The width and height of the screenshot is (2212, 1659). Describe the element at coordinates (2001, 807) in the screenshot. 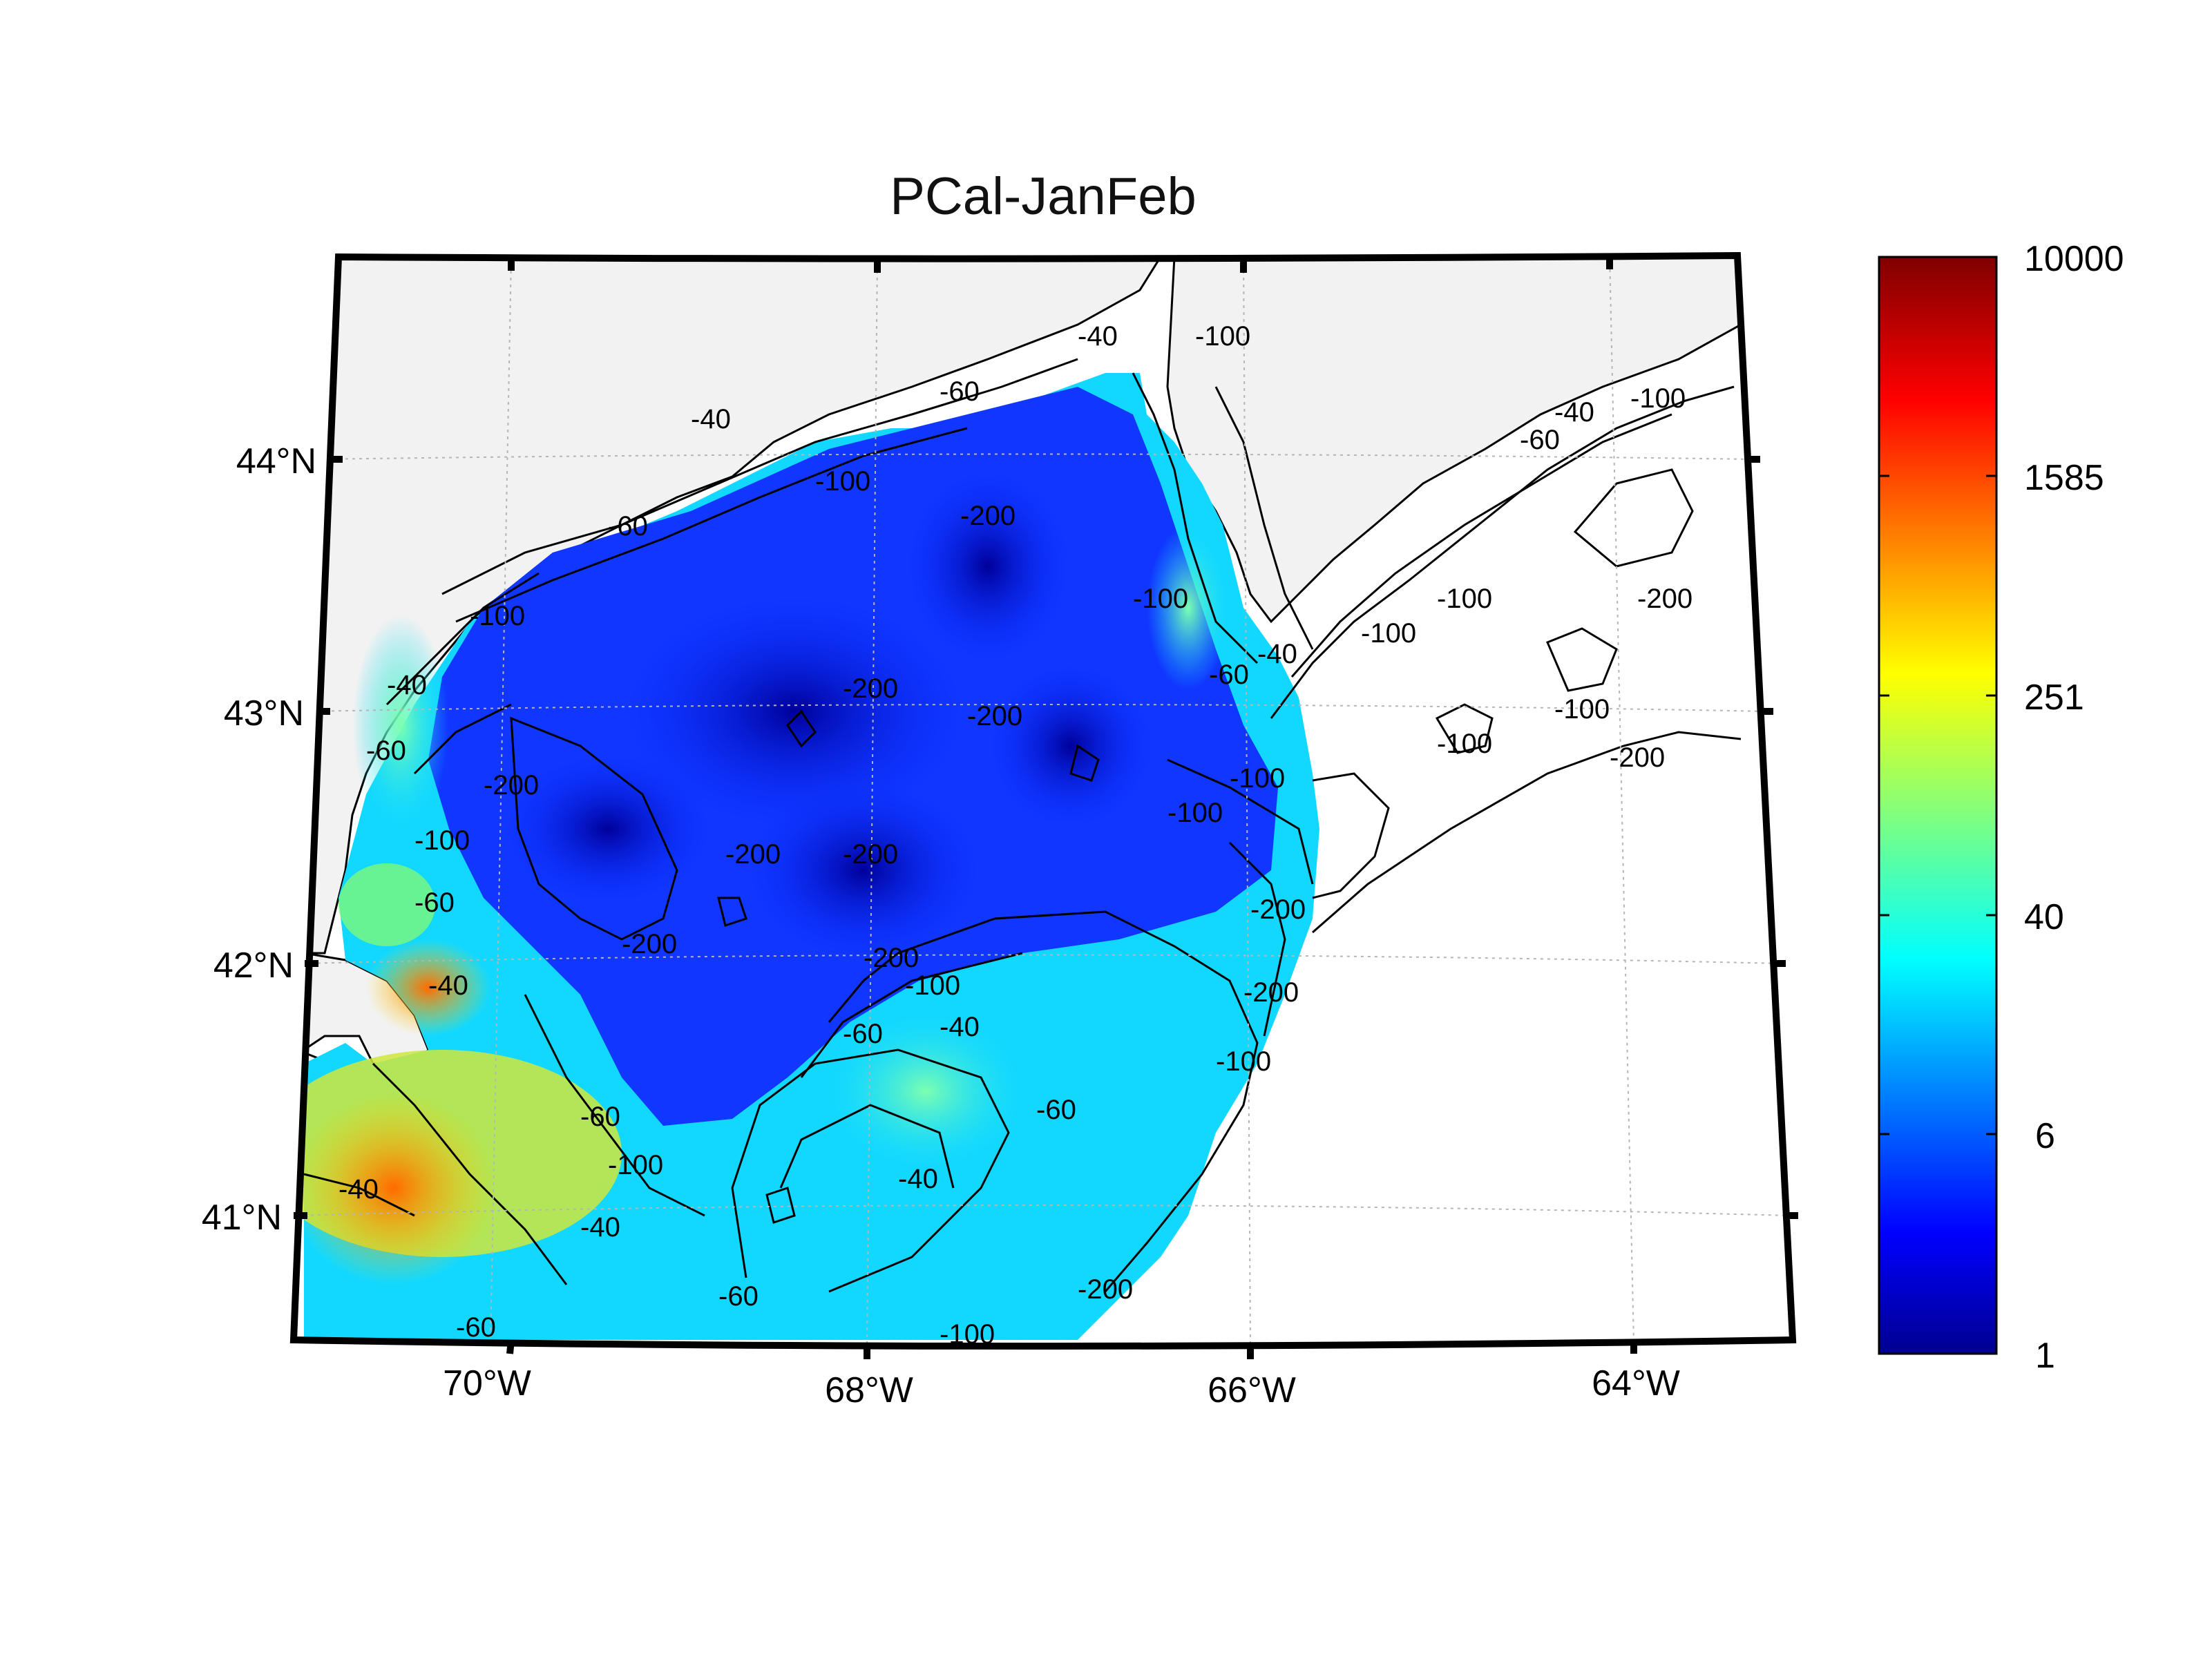

I see `colorbar: 10000 1585 251 40 6 1` at that location.